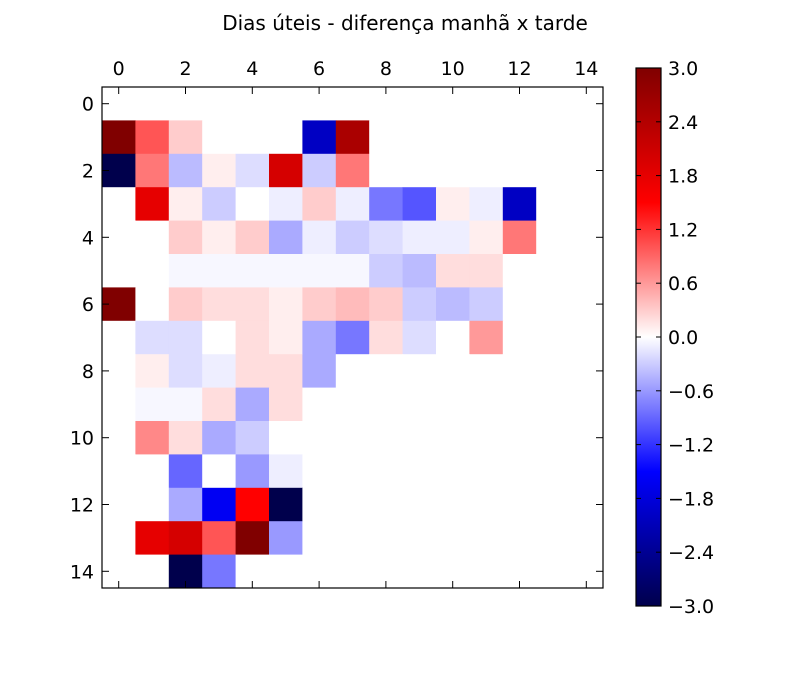 The image size is (809, 679). What do you see at coordinates (691, 499) in the screenshot?
I see `colorbar-tick-label: −1.8` at bounding box center [691, 499].